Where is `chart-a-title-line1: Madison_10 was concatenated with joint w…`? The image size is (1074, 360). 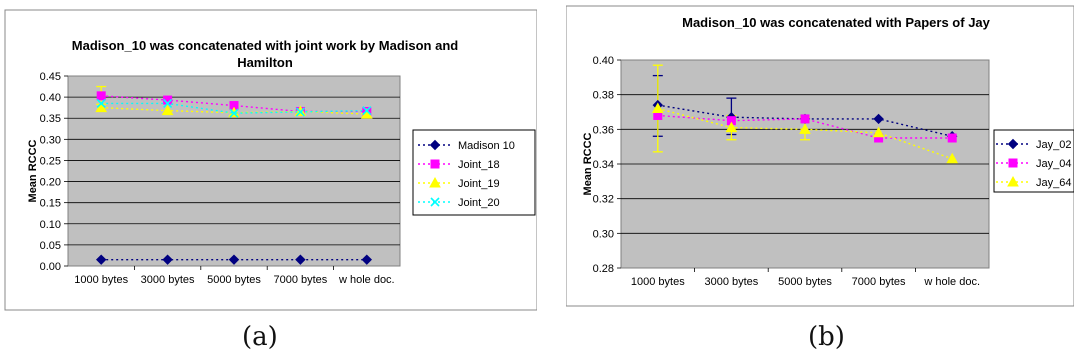
chart-a-title-line1: Madison_10 was concatenated with joint w… is located at coordinates (265, 45).